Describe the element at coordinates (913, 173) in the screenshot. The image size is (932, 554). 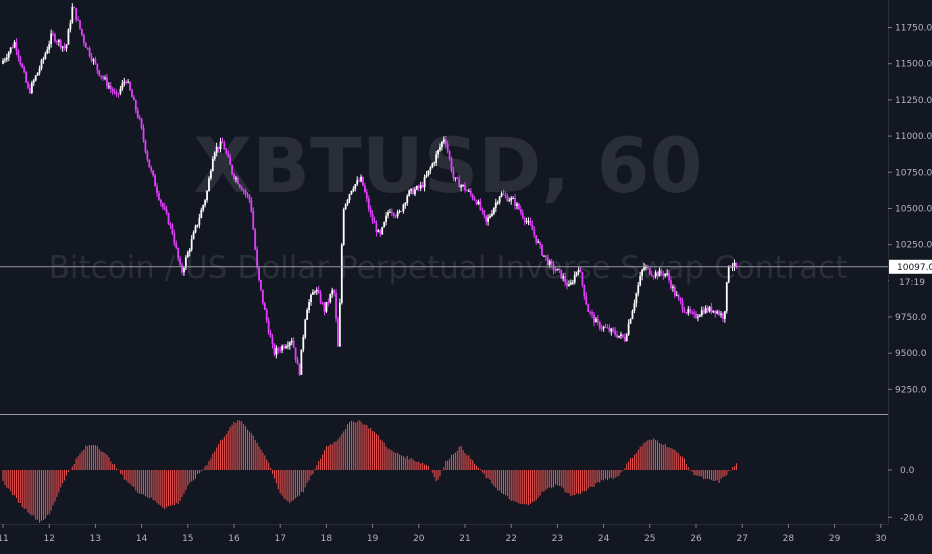
I see `price-axis-label: 10750.0` at that location.